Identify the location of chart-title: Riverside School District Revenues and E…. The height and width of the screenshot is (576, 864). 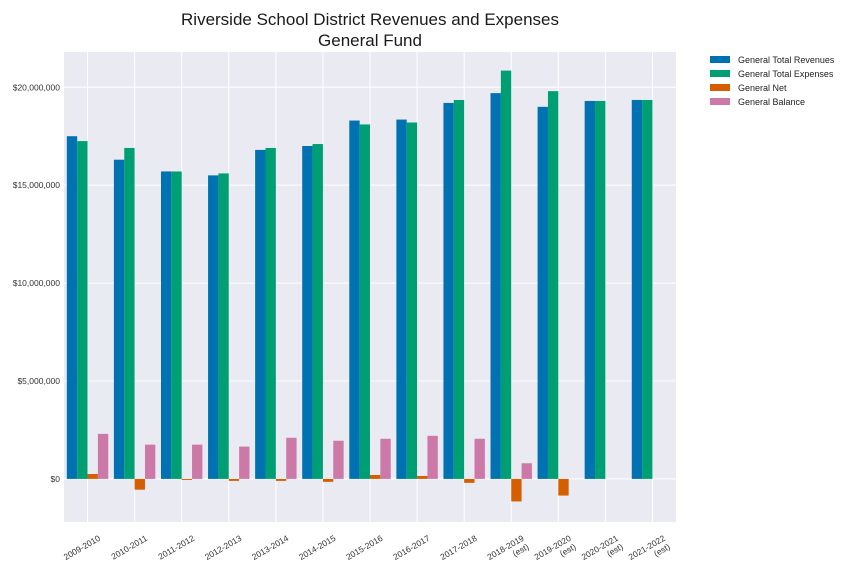
(370, 19).